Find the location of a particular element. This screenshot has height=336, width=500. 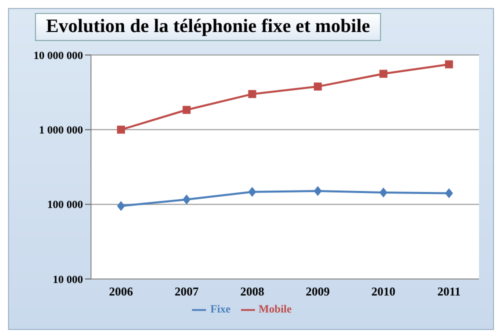

legend-label: Mobile is located at coordinates (275, 310).